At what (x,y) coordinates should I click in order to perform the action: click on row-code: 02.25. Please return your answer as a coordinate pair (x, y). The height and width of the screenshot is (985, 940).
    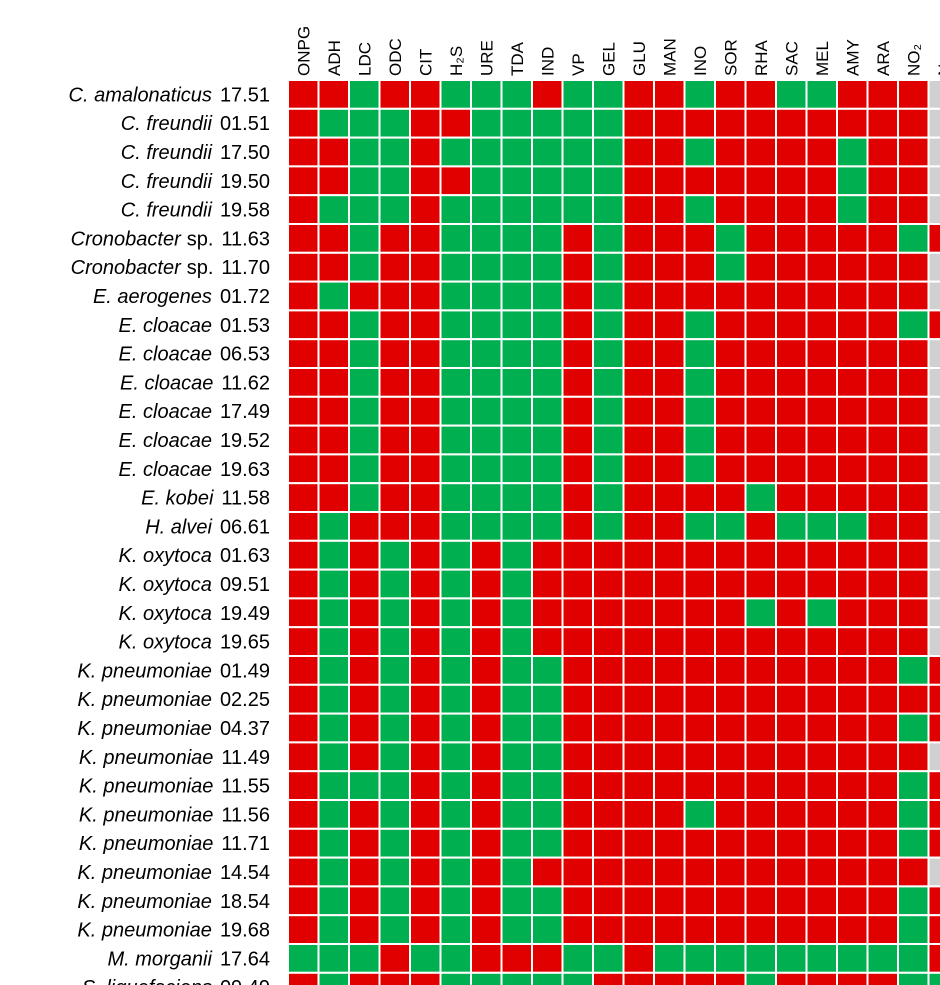
    Looking at the image, I should click on (245, 700).